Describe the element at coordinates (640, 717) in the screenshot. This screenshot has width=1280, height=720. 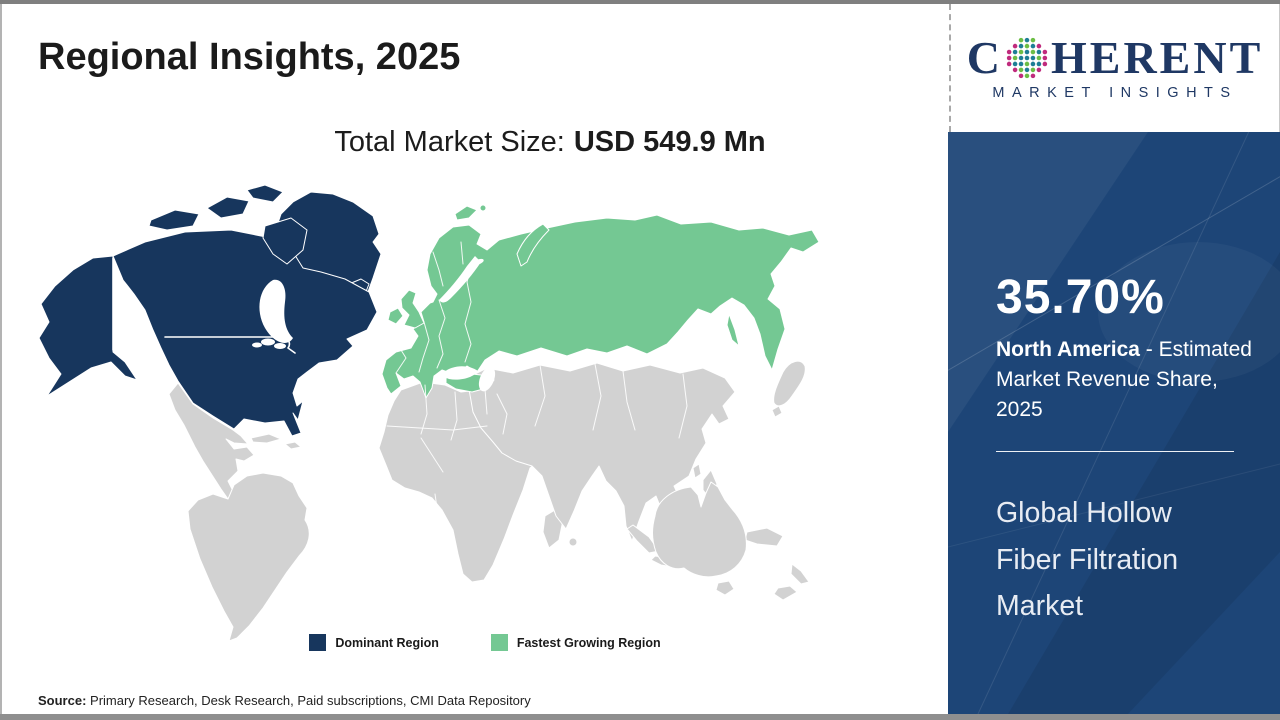
I see `frame-bottom-bar` at that location.